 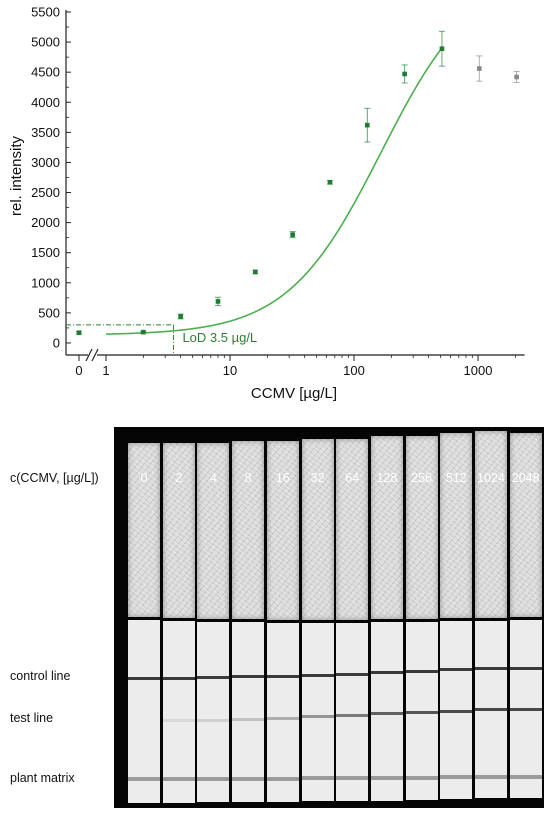 I want to click on test-strip: 128, so click(x=386, y=618).